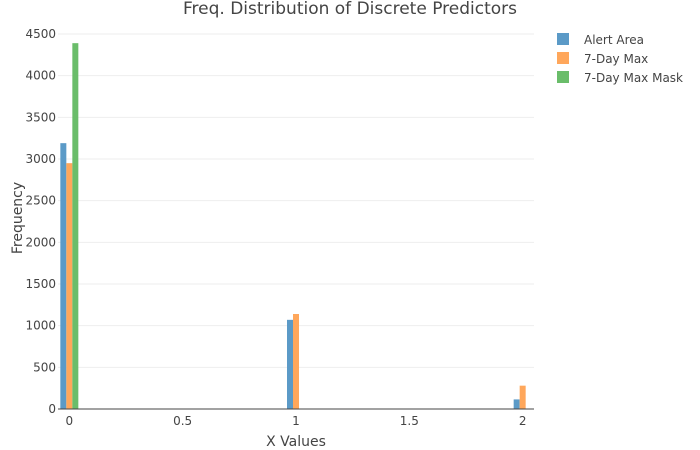 Image resolution: width=700 pixels, height=450 pixels. Describe the element at coordinates (75, 226) in the screenshot. I see `bar-7-day-max-mask-x0` at that location.